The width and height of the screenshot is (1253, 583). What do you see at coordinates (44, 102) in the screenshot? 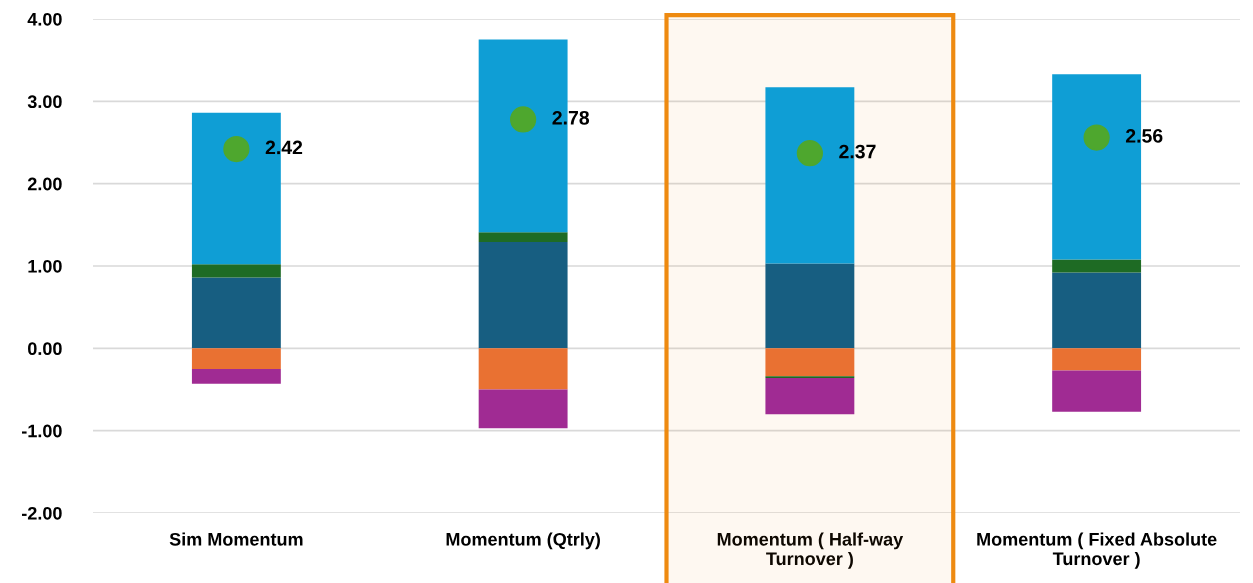
I see `y-tick-label: 3.00` at bounding box center [44, 102].